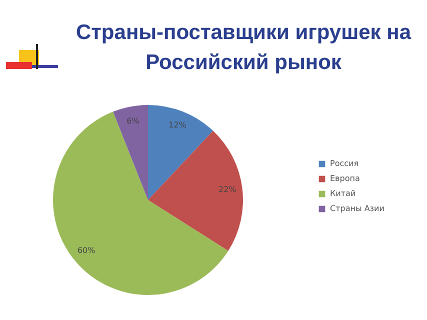 This screenshot has height=320, width=427. I want to click on chart-title: Страны-поставщики игрушек на Российский рынок, so click(243, 48).